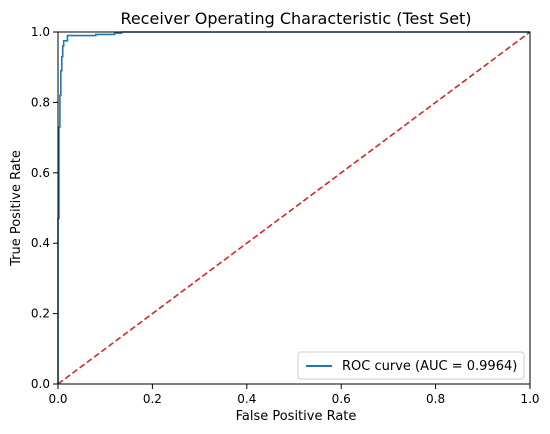 Image resolution: width=550 pixels, height=434 pixels. What do you see at coordinates (40, 32) in the screenshot?
I see `y-tick-label: 1.0` at bounding box center [40, 32].